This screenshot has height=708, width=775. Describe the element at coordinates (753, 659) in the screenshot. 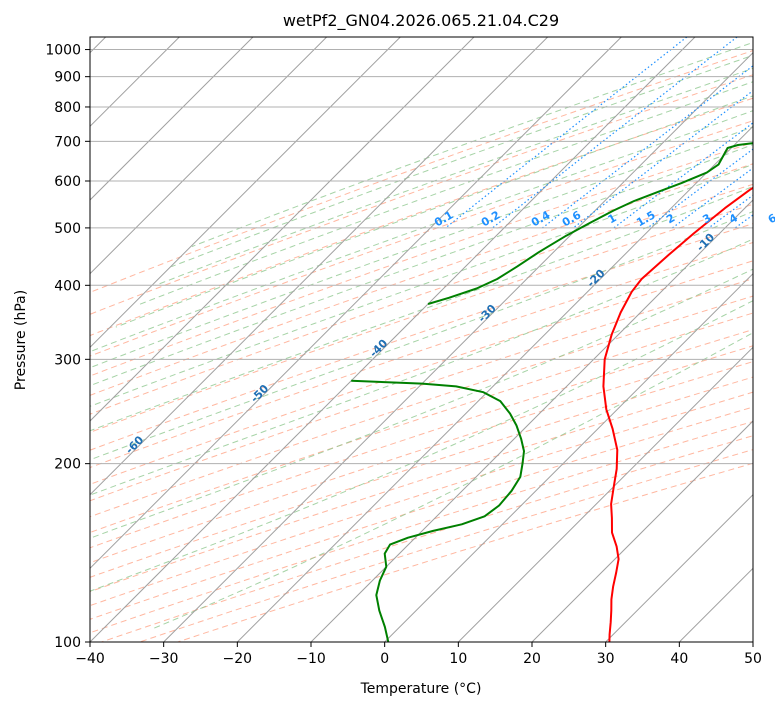

I see `x-tick-label: 50` at that location.